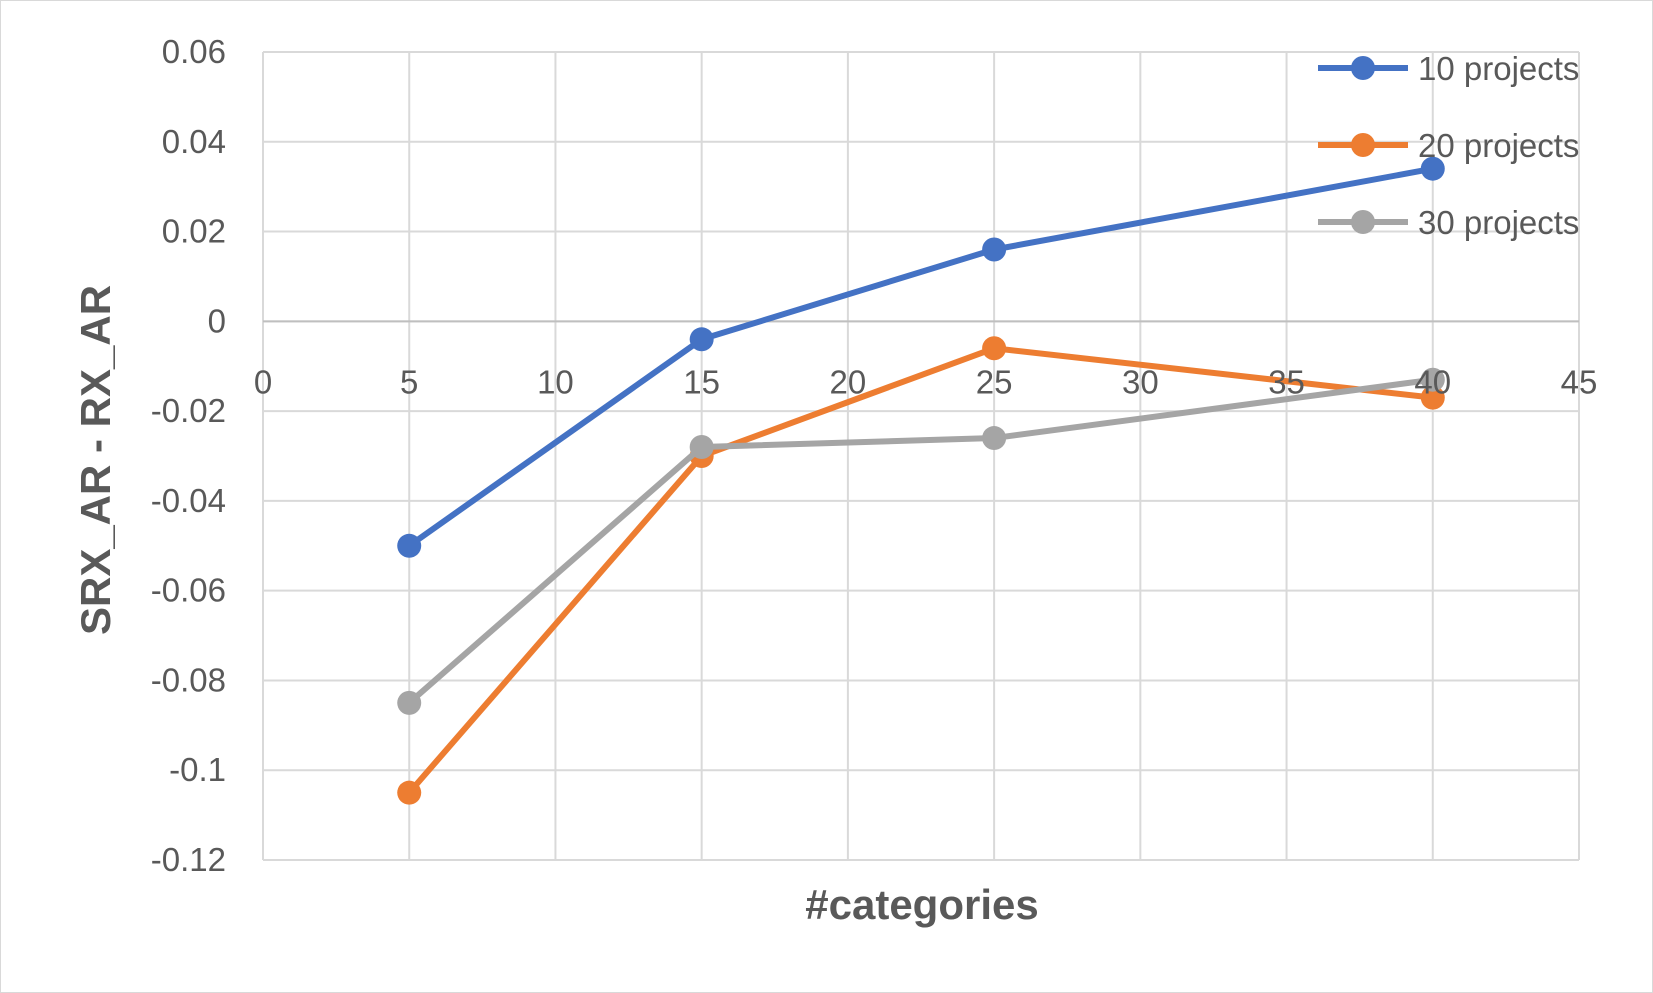 The image size is (1653, 993). I want to click on x-tick-label: 20, so click(848, 381).